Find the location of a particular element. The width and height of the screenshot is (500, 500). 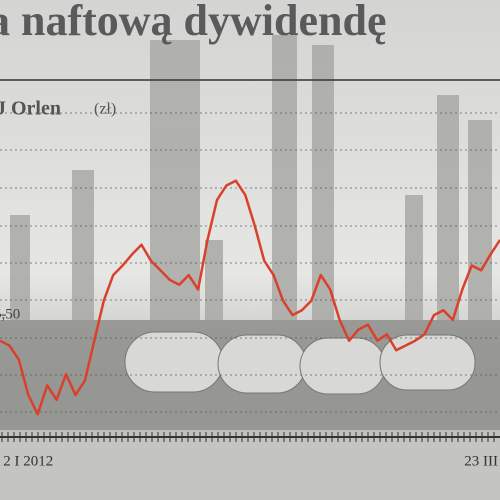

y-tick-label: 5,50 is located at coordinates (10, 315).